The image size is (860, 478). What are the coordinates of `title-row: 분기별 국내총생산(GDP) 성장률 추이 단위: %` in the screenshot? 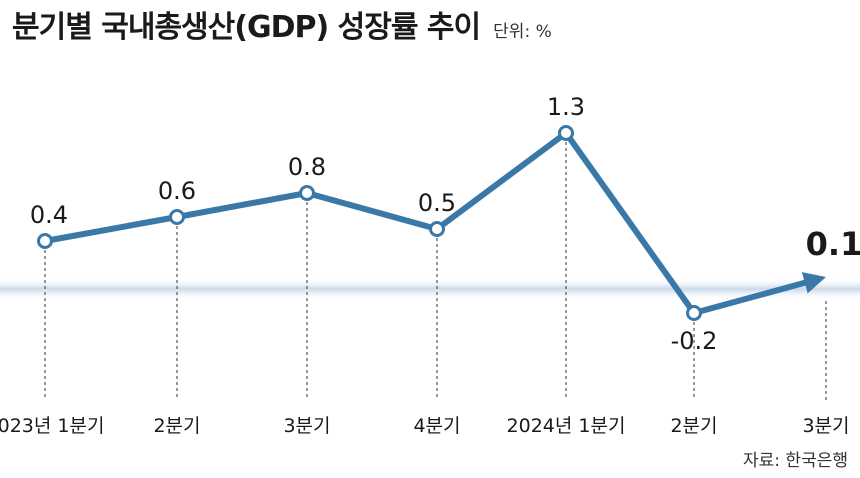 It's located at (282, 24).